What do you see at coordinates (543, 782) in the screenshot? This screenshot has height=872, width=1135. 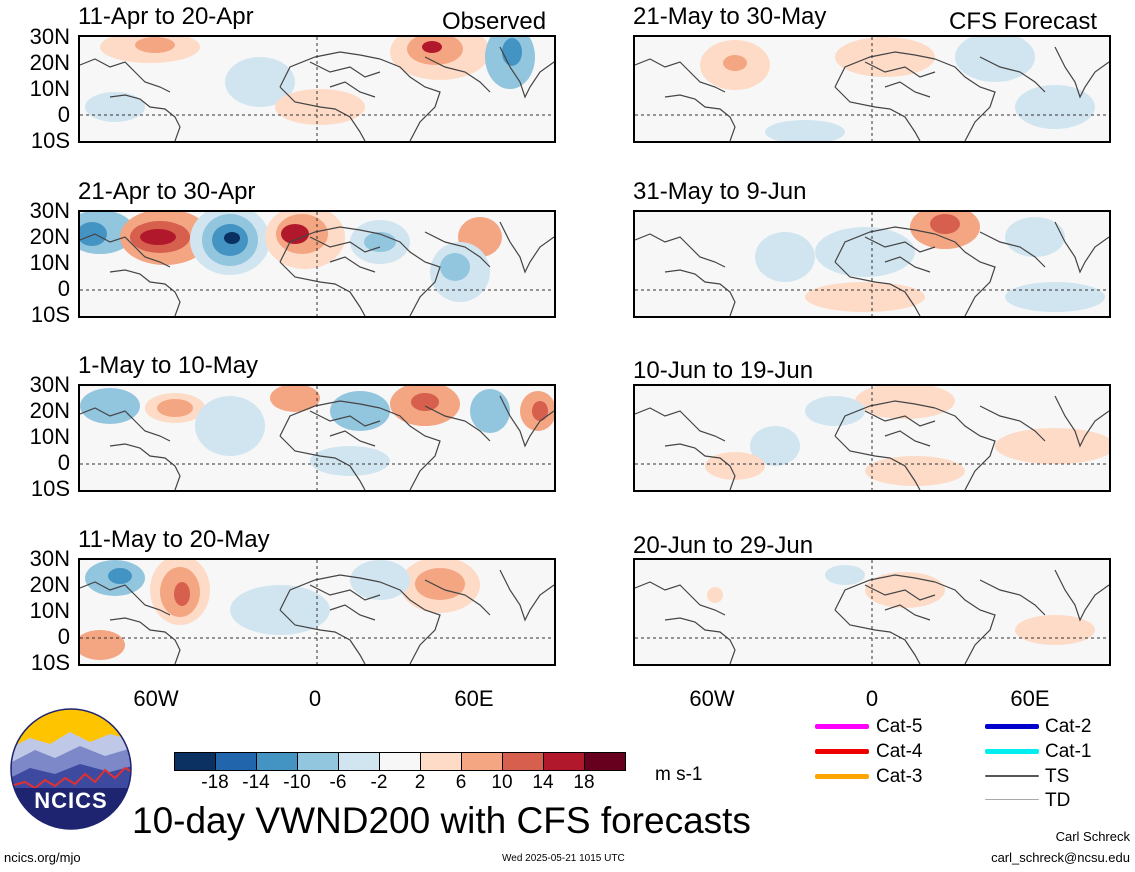 I see `colorbar-tick-label: 14` at bounding box center [543, 782].